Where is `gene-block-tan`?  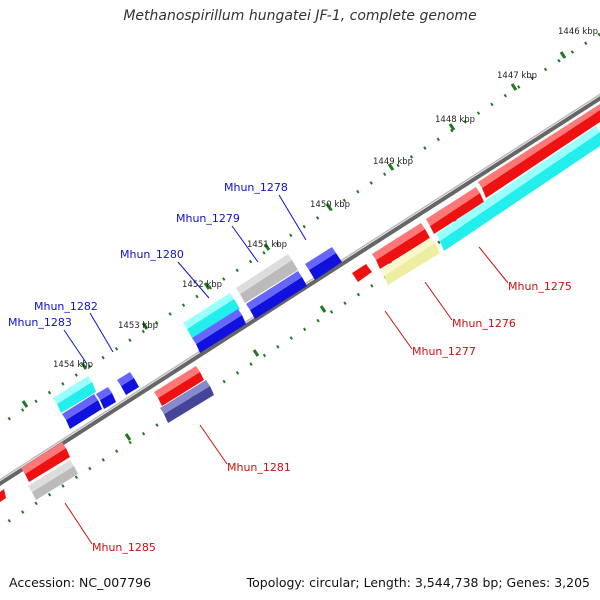 gene-block-tan is located at coordinates (412, 264).